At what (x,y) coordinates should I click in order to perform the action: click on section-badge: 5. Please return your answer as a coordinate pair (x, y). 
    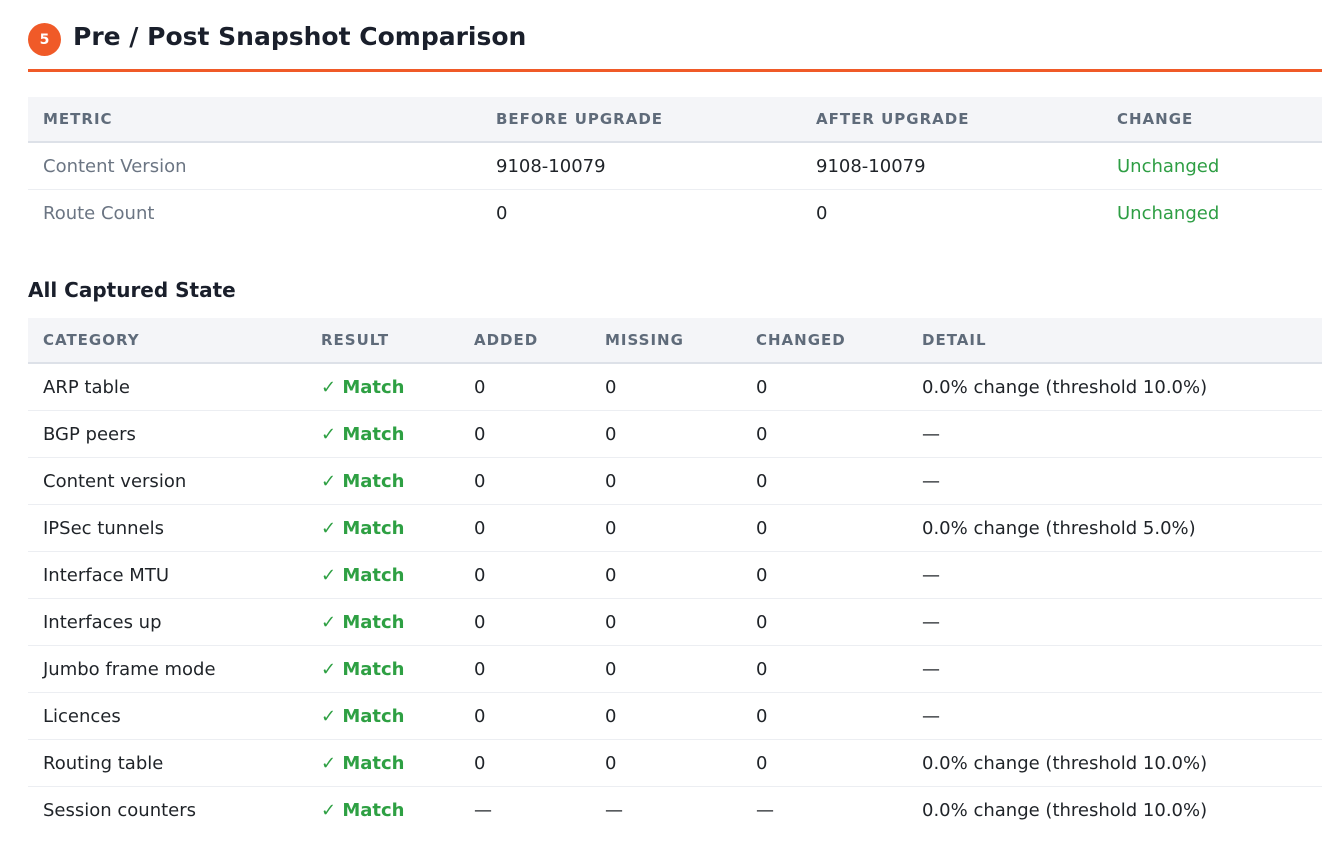
    Looking at the image, I should click on (44, 39).